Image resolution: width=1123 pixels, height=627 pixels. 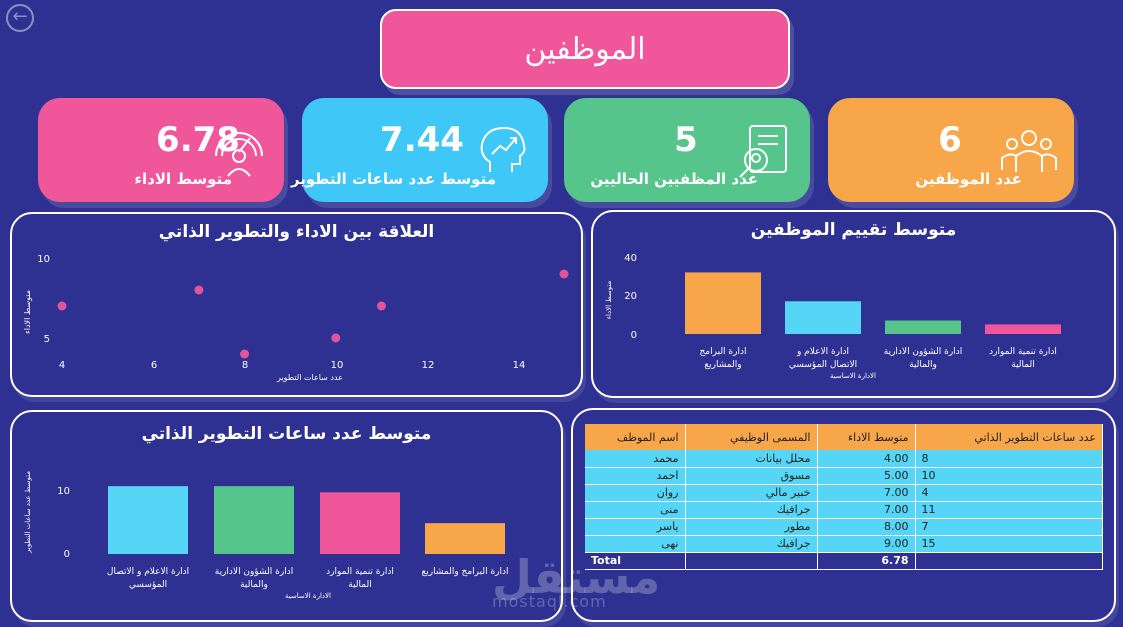 What do you see at coordinates (763, 151) in the screenshot?
I see `document-search-icon` at bounding box center [763, 151].